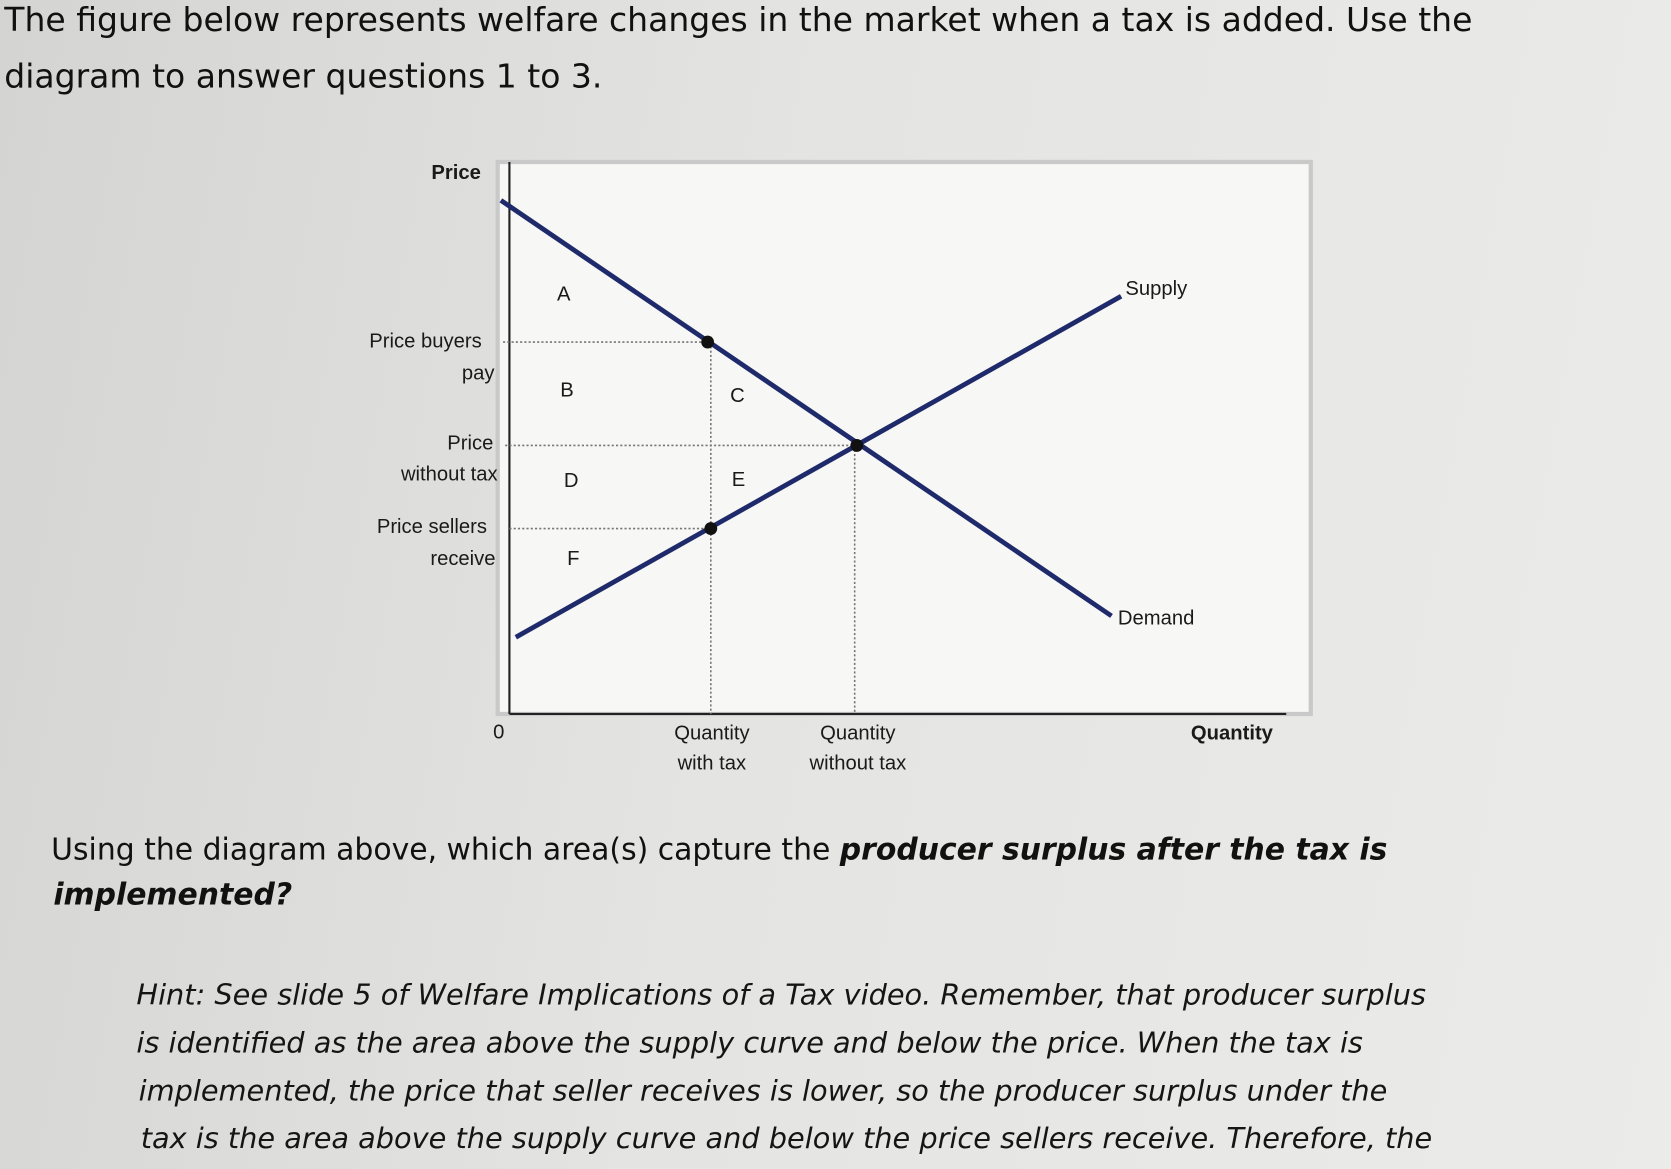 This screenshot has height=1169, width=1671. Describe the element at coordinates (857, 445) in the screenshot. I see `equilibrium-point` at that location.